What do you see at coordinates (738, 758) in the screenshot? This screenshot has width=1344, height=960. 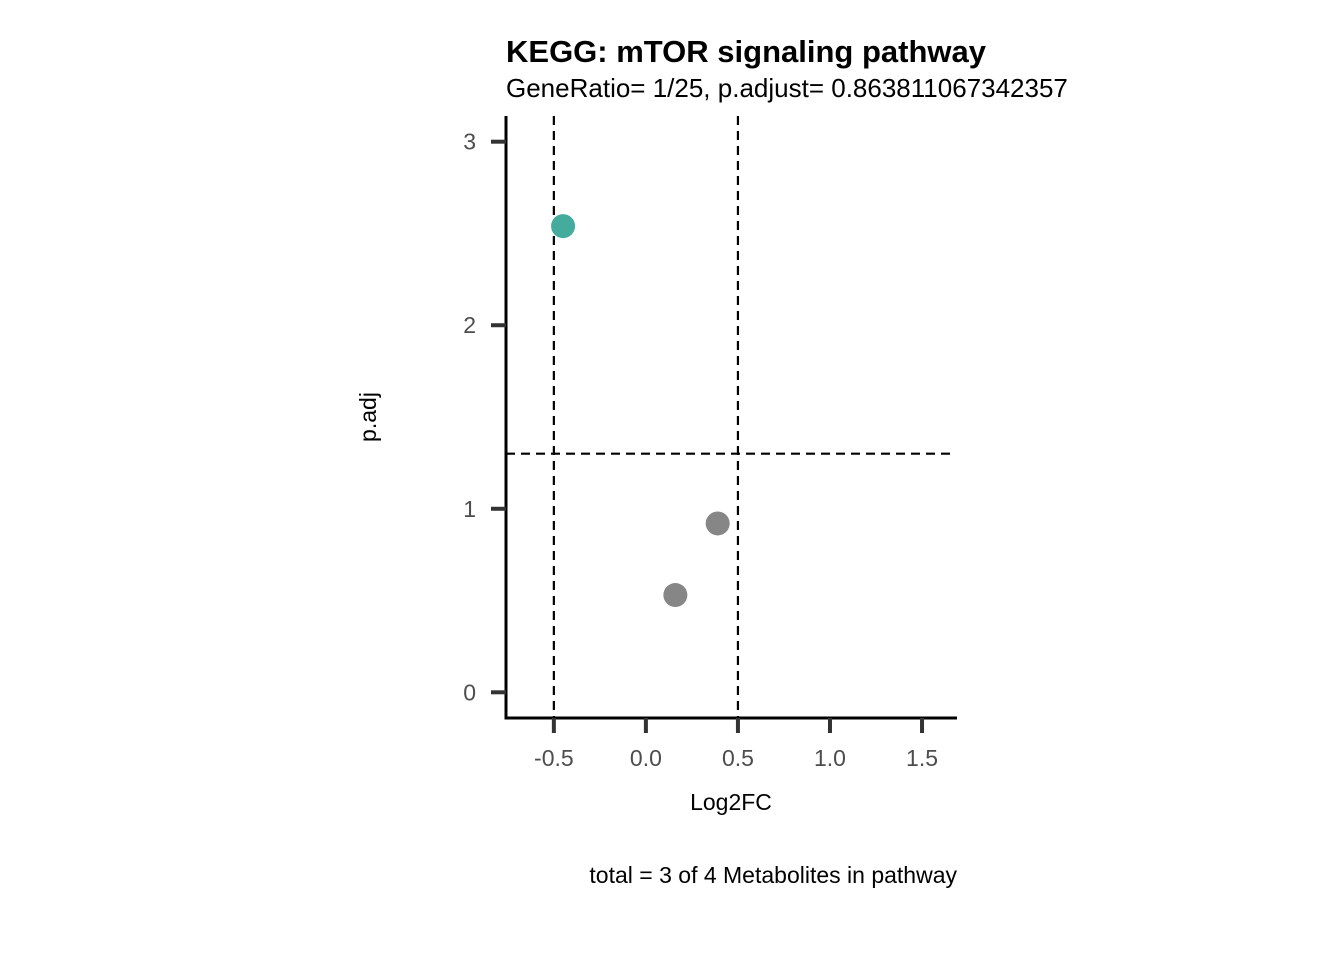 I see `x-tick-label: 0.5` at bounding box center [738, 758].